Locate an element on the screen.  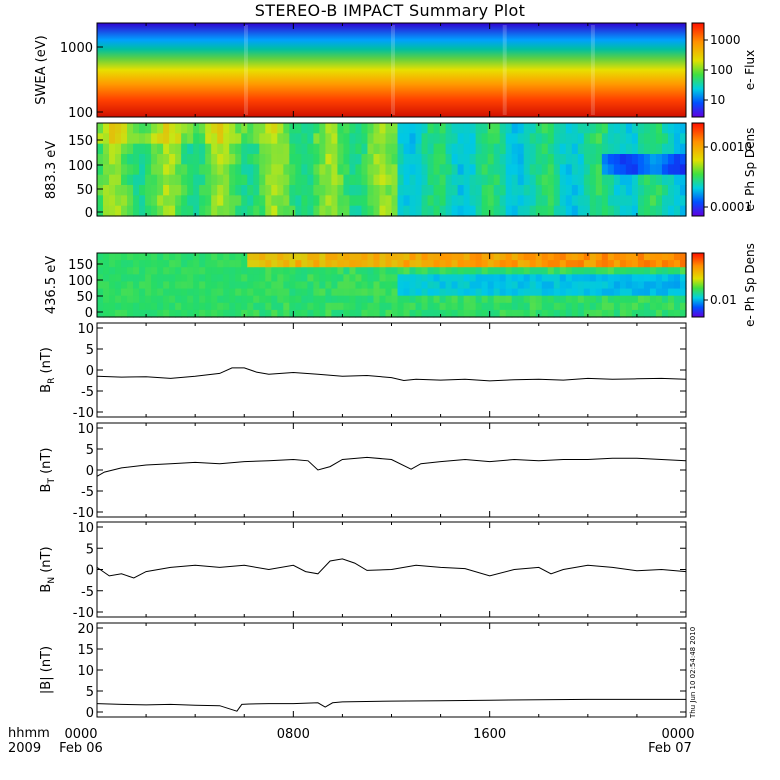
e436-y-tick-label: 150 is located at coordinates (80, 265).